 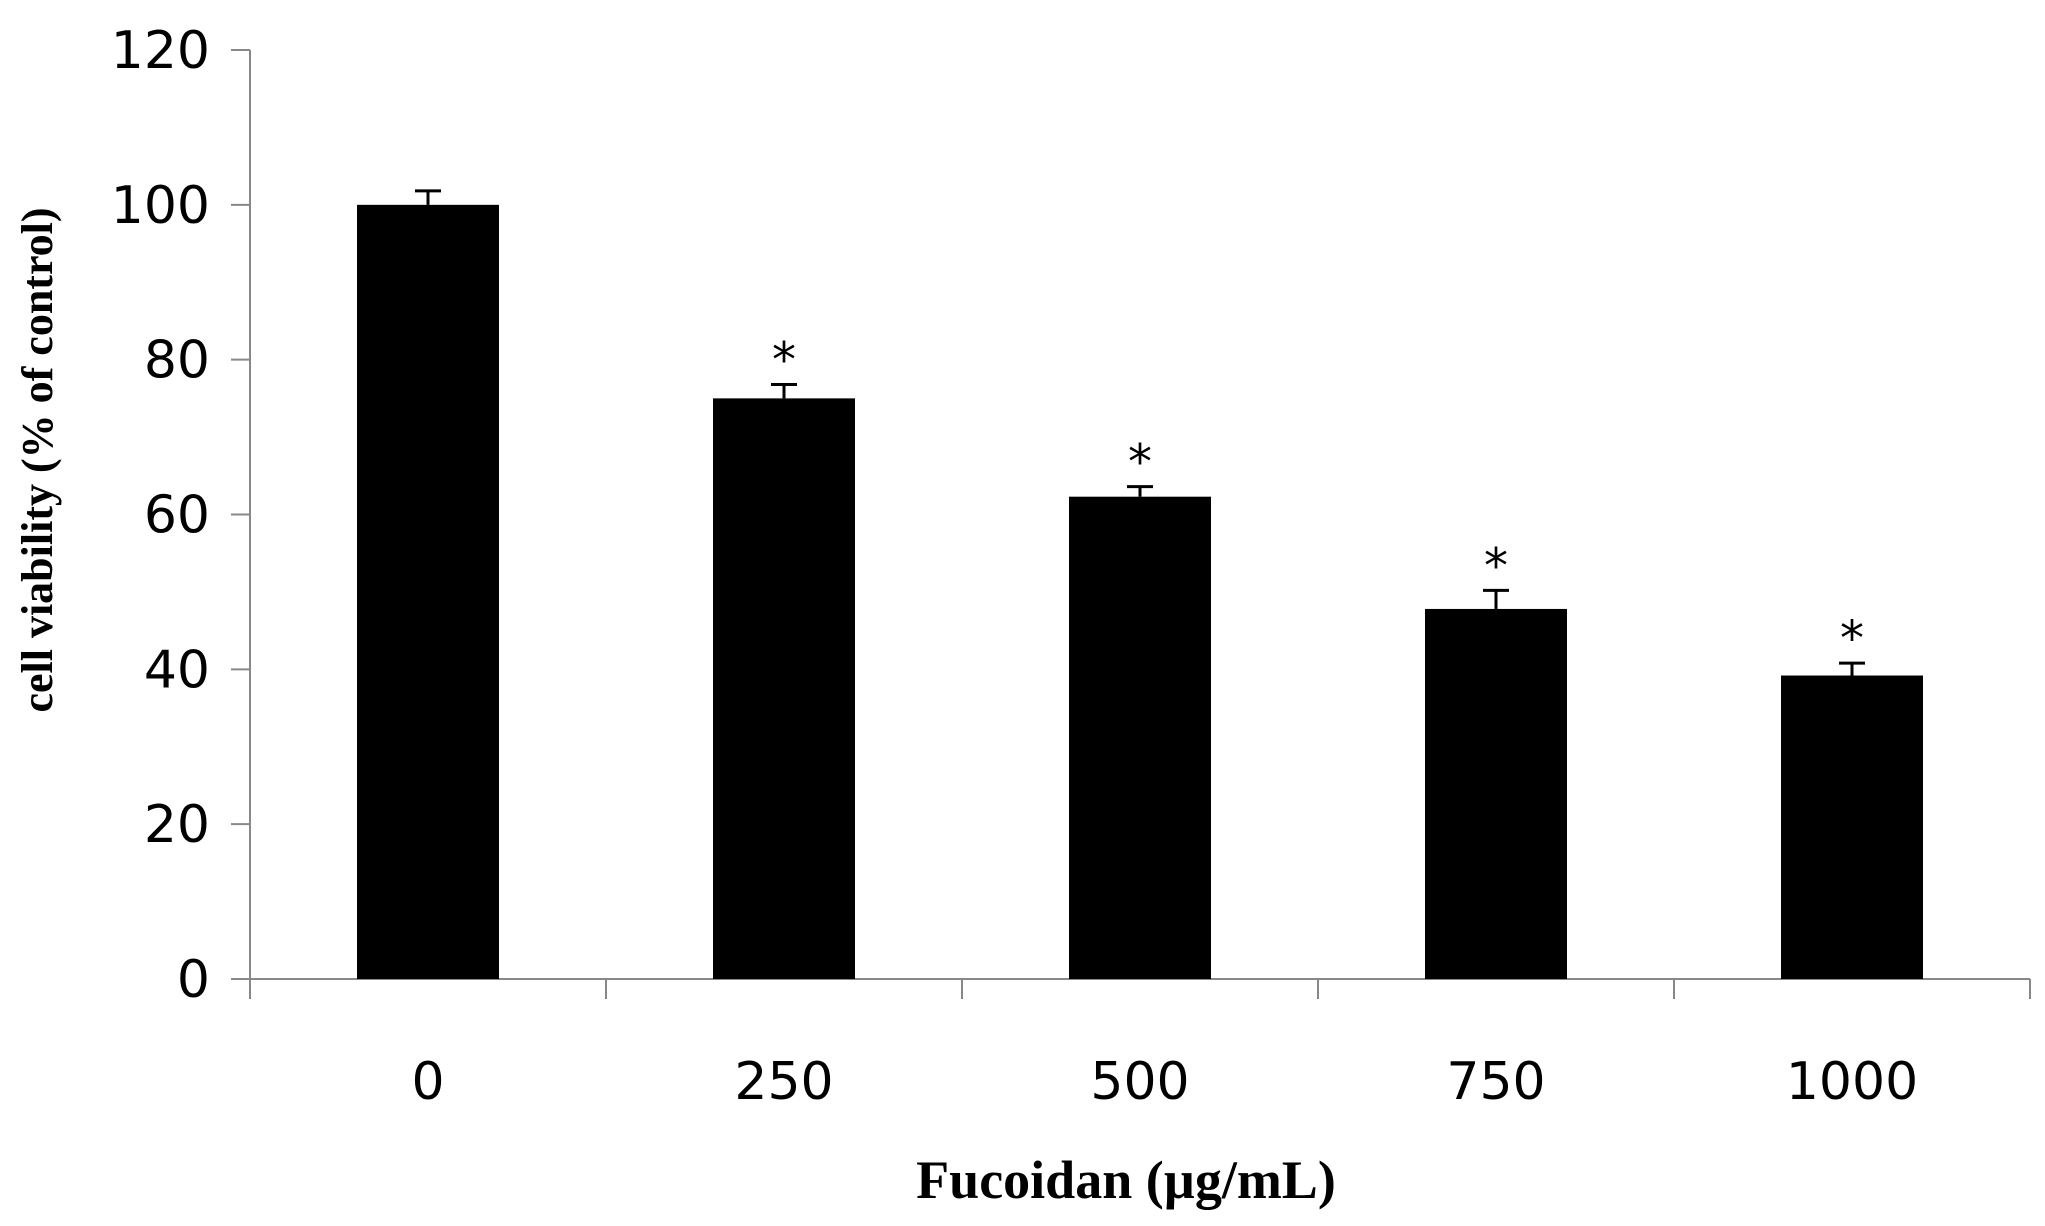 I want to click on y-tick-label: 100, so click(x=160, y=206).